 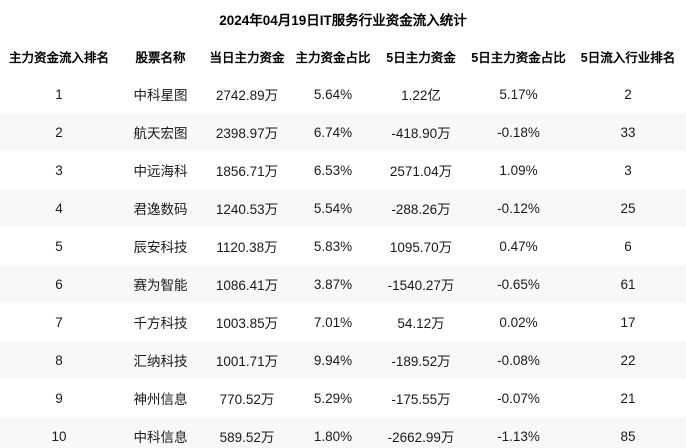 What do you see at coordinates (59, 360) in the screenshot?
I see `cell-rank: 8` at bounding box center [59, 360].